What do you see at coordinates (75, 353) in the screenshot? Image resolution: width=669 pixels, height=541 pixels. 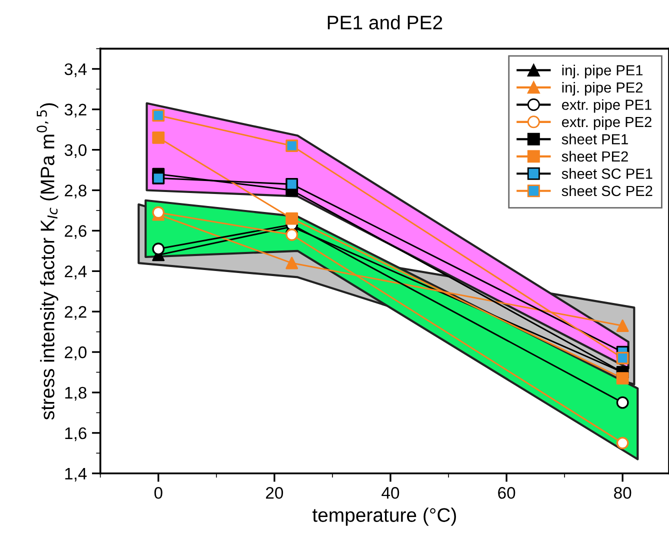 I see `y-tick-label: 2,0` at bounding box center [75, 353].